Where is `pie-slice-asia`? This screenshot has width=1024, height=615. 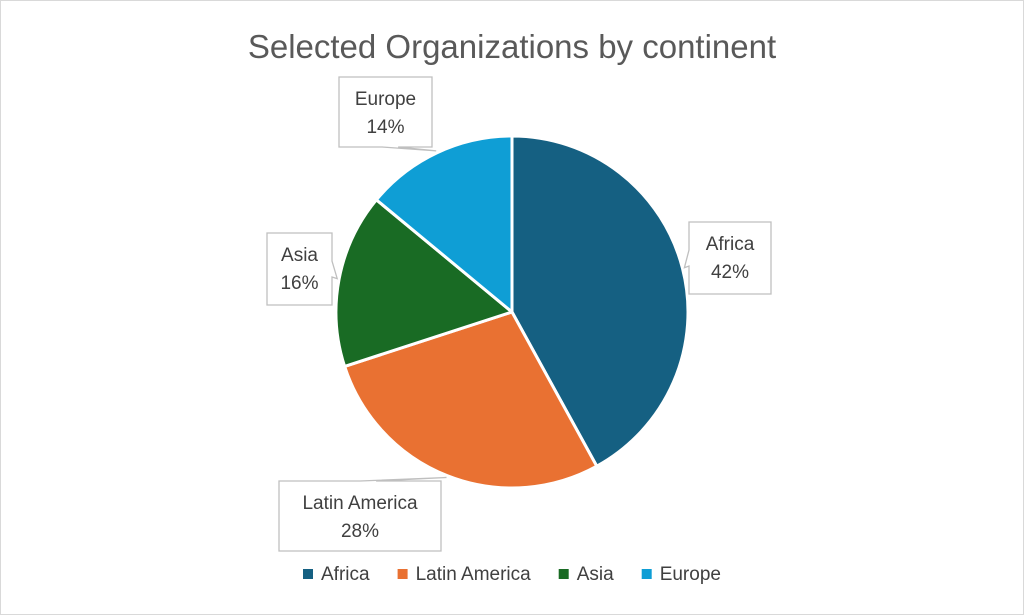
pie-slice-asia is located at coordinates (424, 283).